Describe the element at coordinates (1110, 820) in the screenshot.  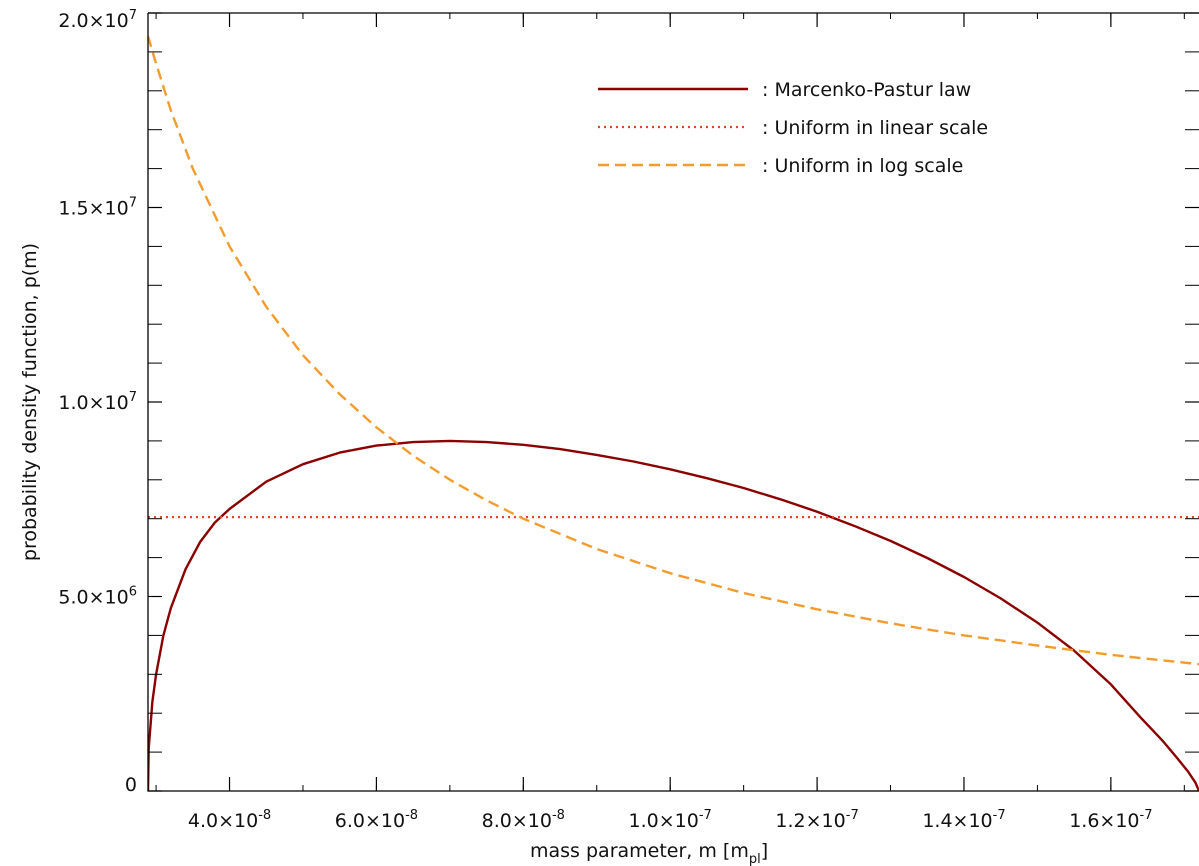
I see `x-tick-label: 1.6×10-7` at that location.